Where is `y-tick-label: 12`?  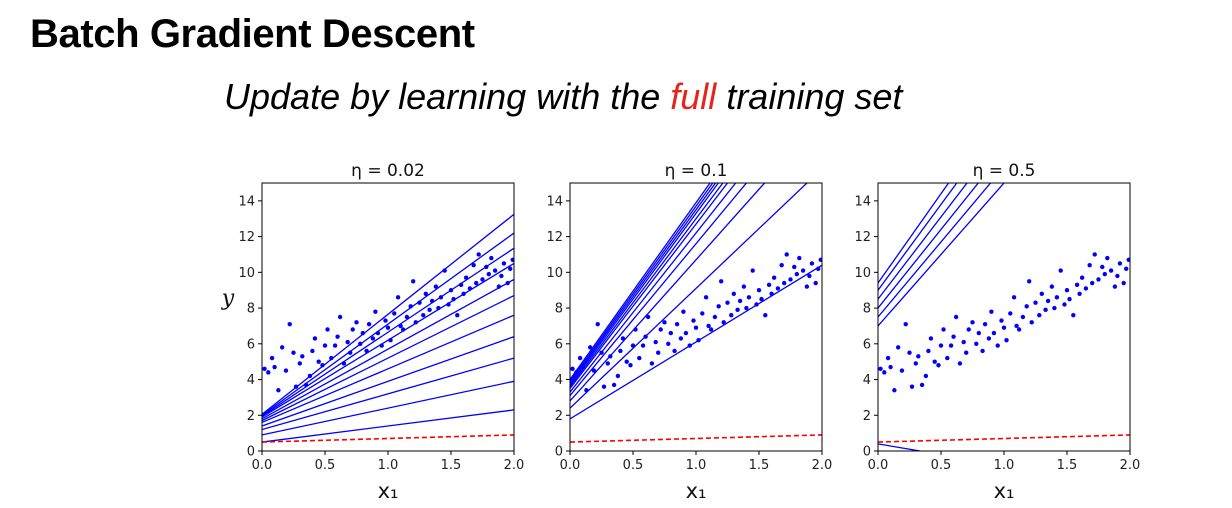
y-tick-label: 12 is located at coordinates (862, 237).